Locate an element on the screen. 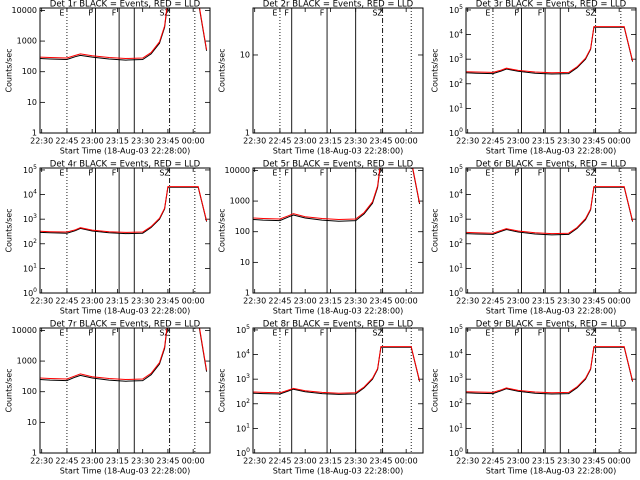  chart-title: Det 6r BLACK = Events, RED = LLD is located at coordinates (551, 165).